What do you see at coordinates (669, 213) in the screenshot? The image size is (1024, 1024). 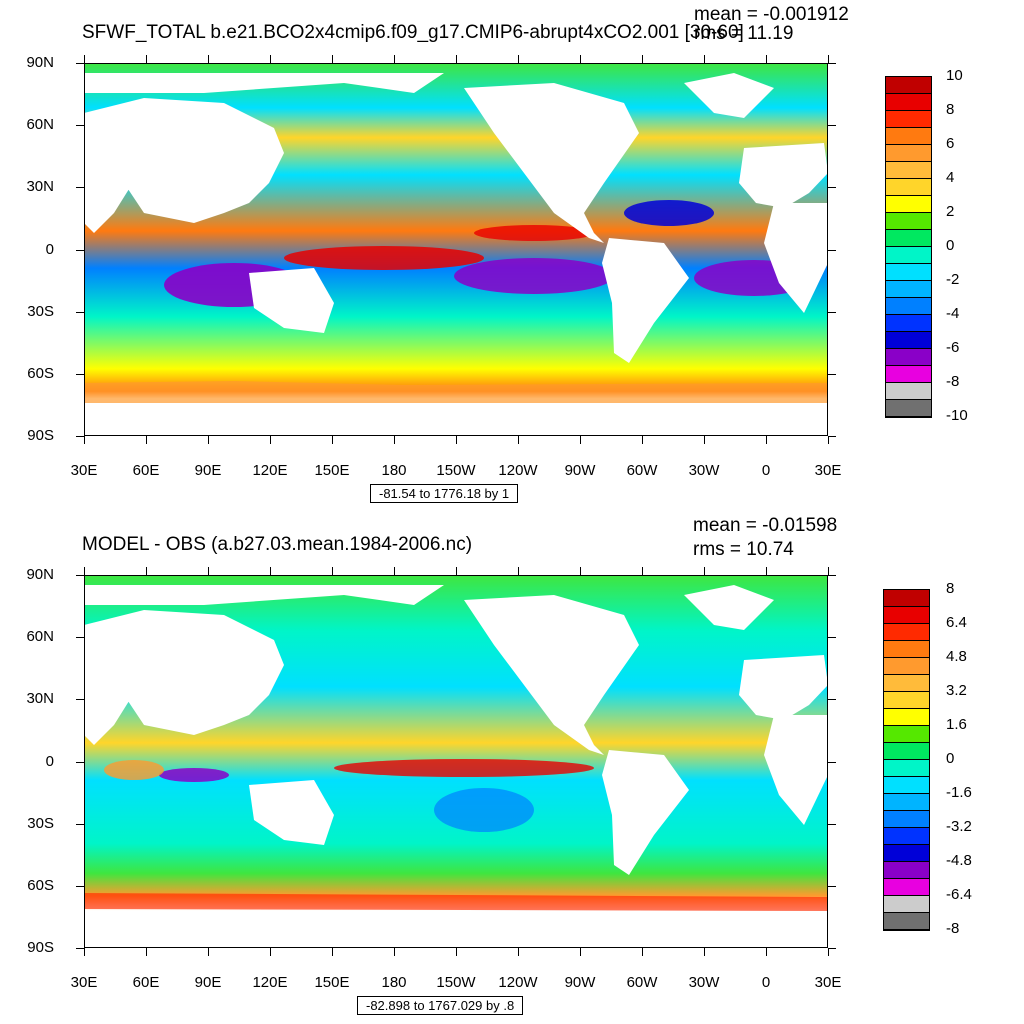 I see `north-atlantic-minimum` at bounding box center [669, 213].